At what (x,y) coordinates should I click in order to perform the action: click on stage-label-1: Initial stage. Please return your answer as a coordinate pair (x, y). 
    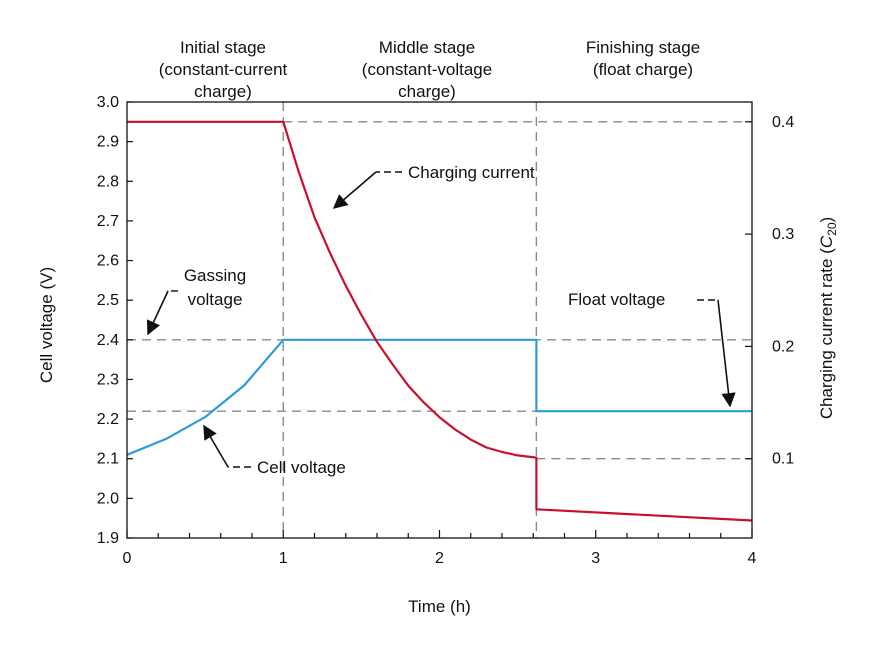
    Looking at the image, I should click on (223, 47).